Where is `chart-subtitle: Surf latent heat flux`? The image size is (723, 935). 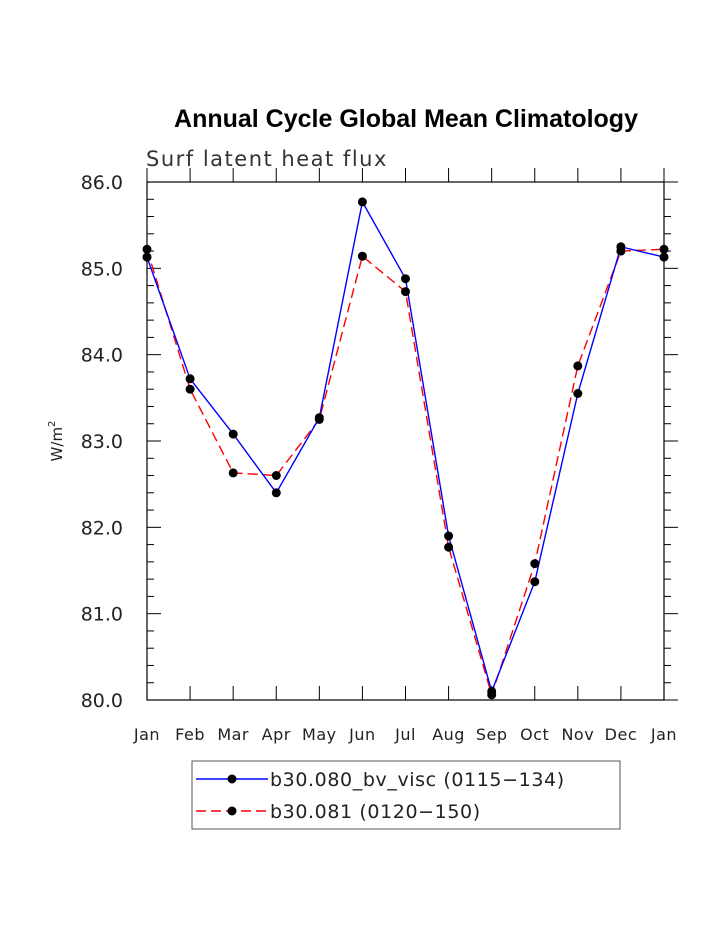 chart-subtitle: Surf latent heat flux is located at coordinates (267, 159).